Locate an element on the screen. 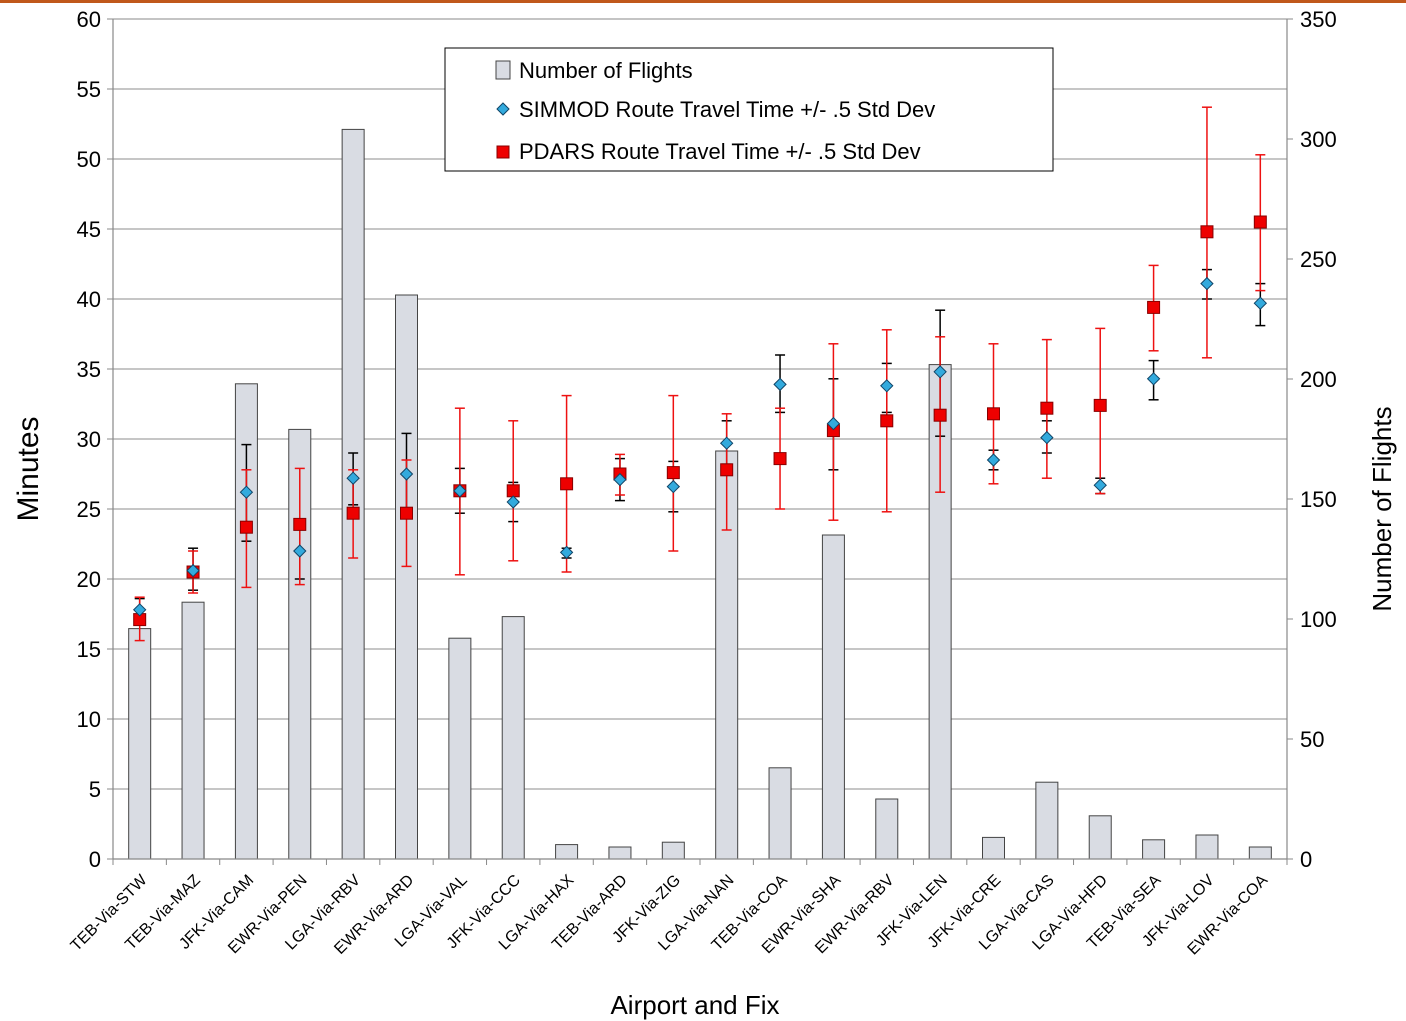  y-axis-right-ticks: 0 50 100 150 200 250 300 350 is located at coordinates (1312, 439).